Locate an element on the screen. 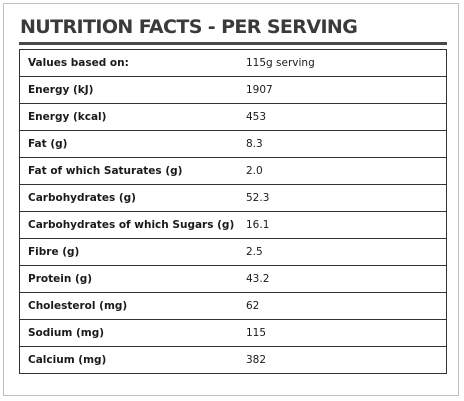  nutrient-value: 16.1 is located at coordinates (342, 225).